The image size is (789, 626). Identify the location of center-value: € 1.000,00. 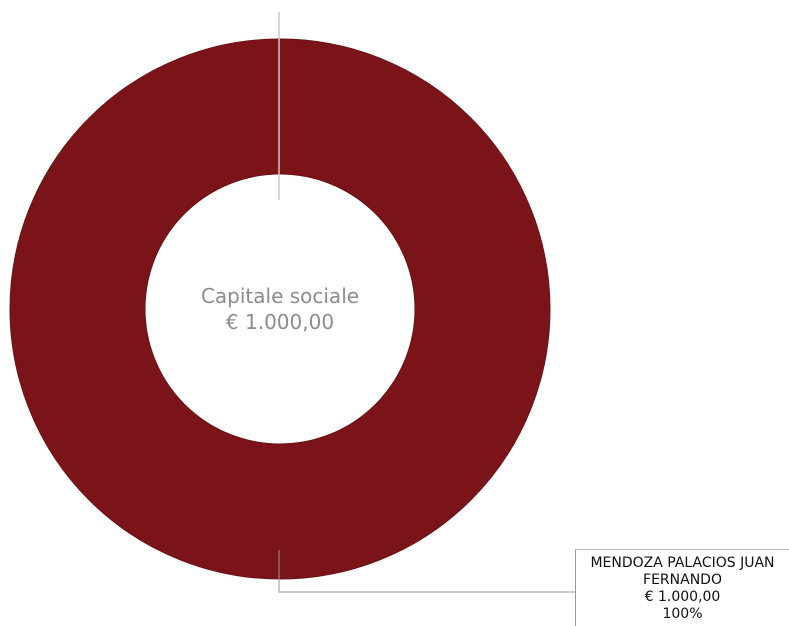
(280, 322).